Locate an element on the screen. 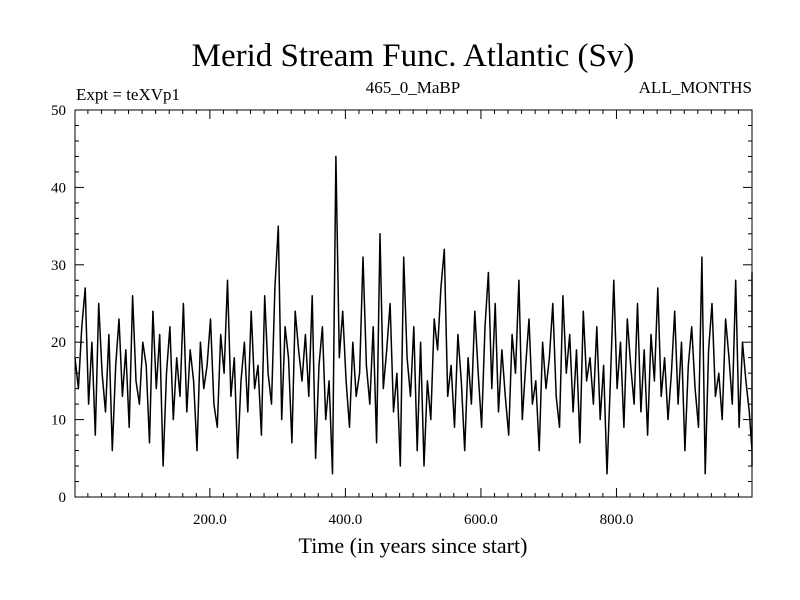 The height and width of the screenshot is (600, 800). x-tick-label: 600.0 is located at coordinates (481, 520).